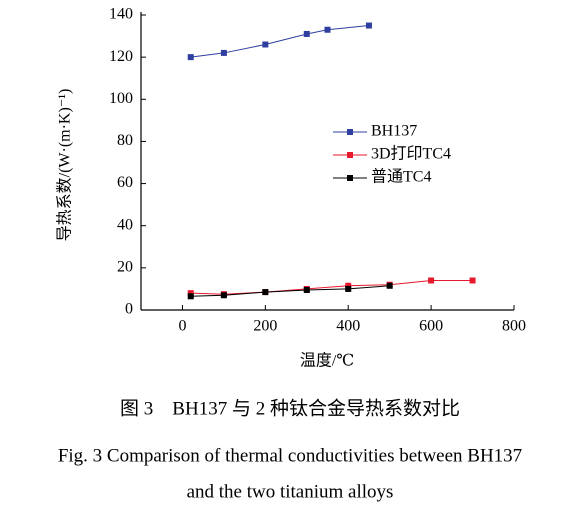  I want to click on y-tick-label: 60, so click(125, 182).